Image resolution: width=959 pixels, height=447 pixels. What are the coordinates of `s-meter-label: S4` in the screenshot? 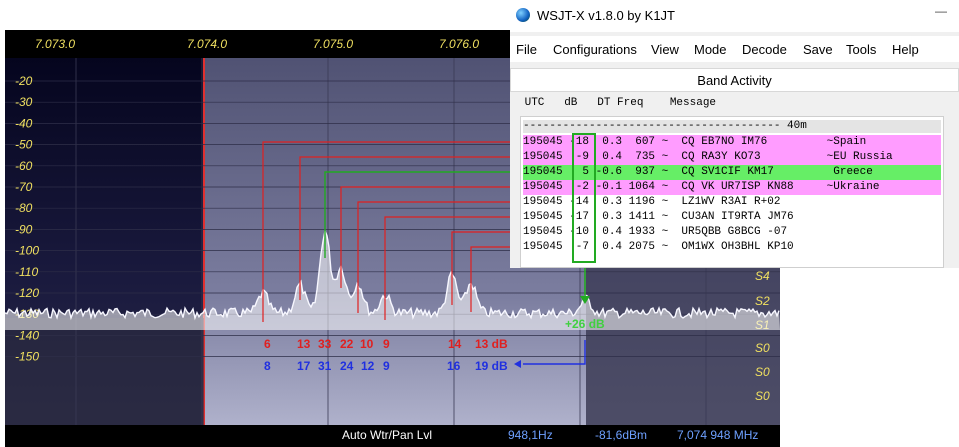 It's located at (762, 276).